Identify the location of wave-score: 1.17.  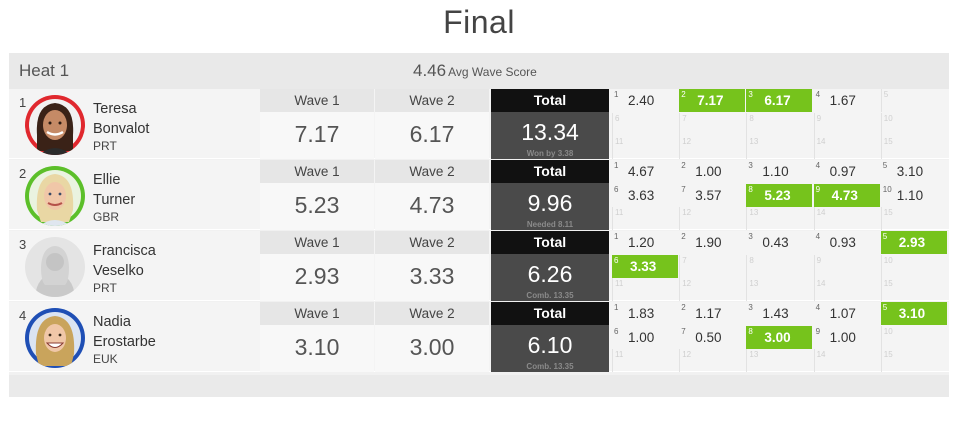
(708, 313).